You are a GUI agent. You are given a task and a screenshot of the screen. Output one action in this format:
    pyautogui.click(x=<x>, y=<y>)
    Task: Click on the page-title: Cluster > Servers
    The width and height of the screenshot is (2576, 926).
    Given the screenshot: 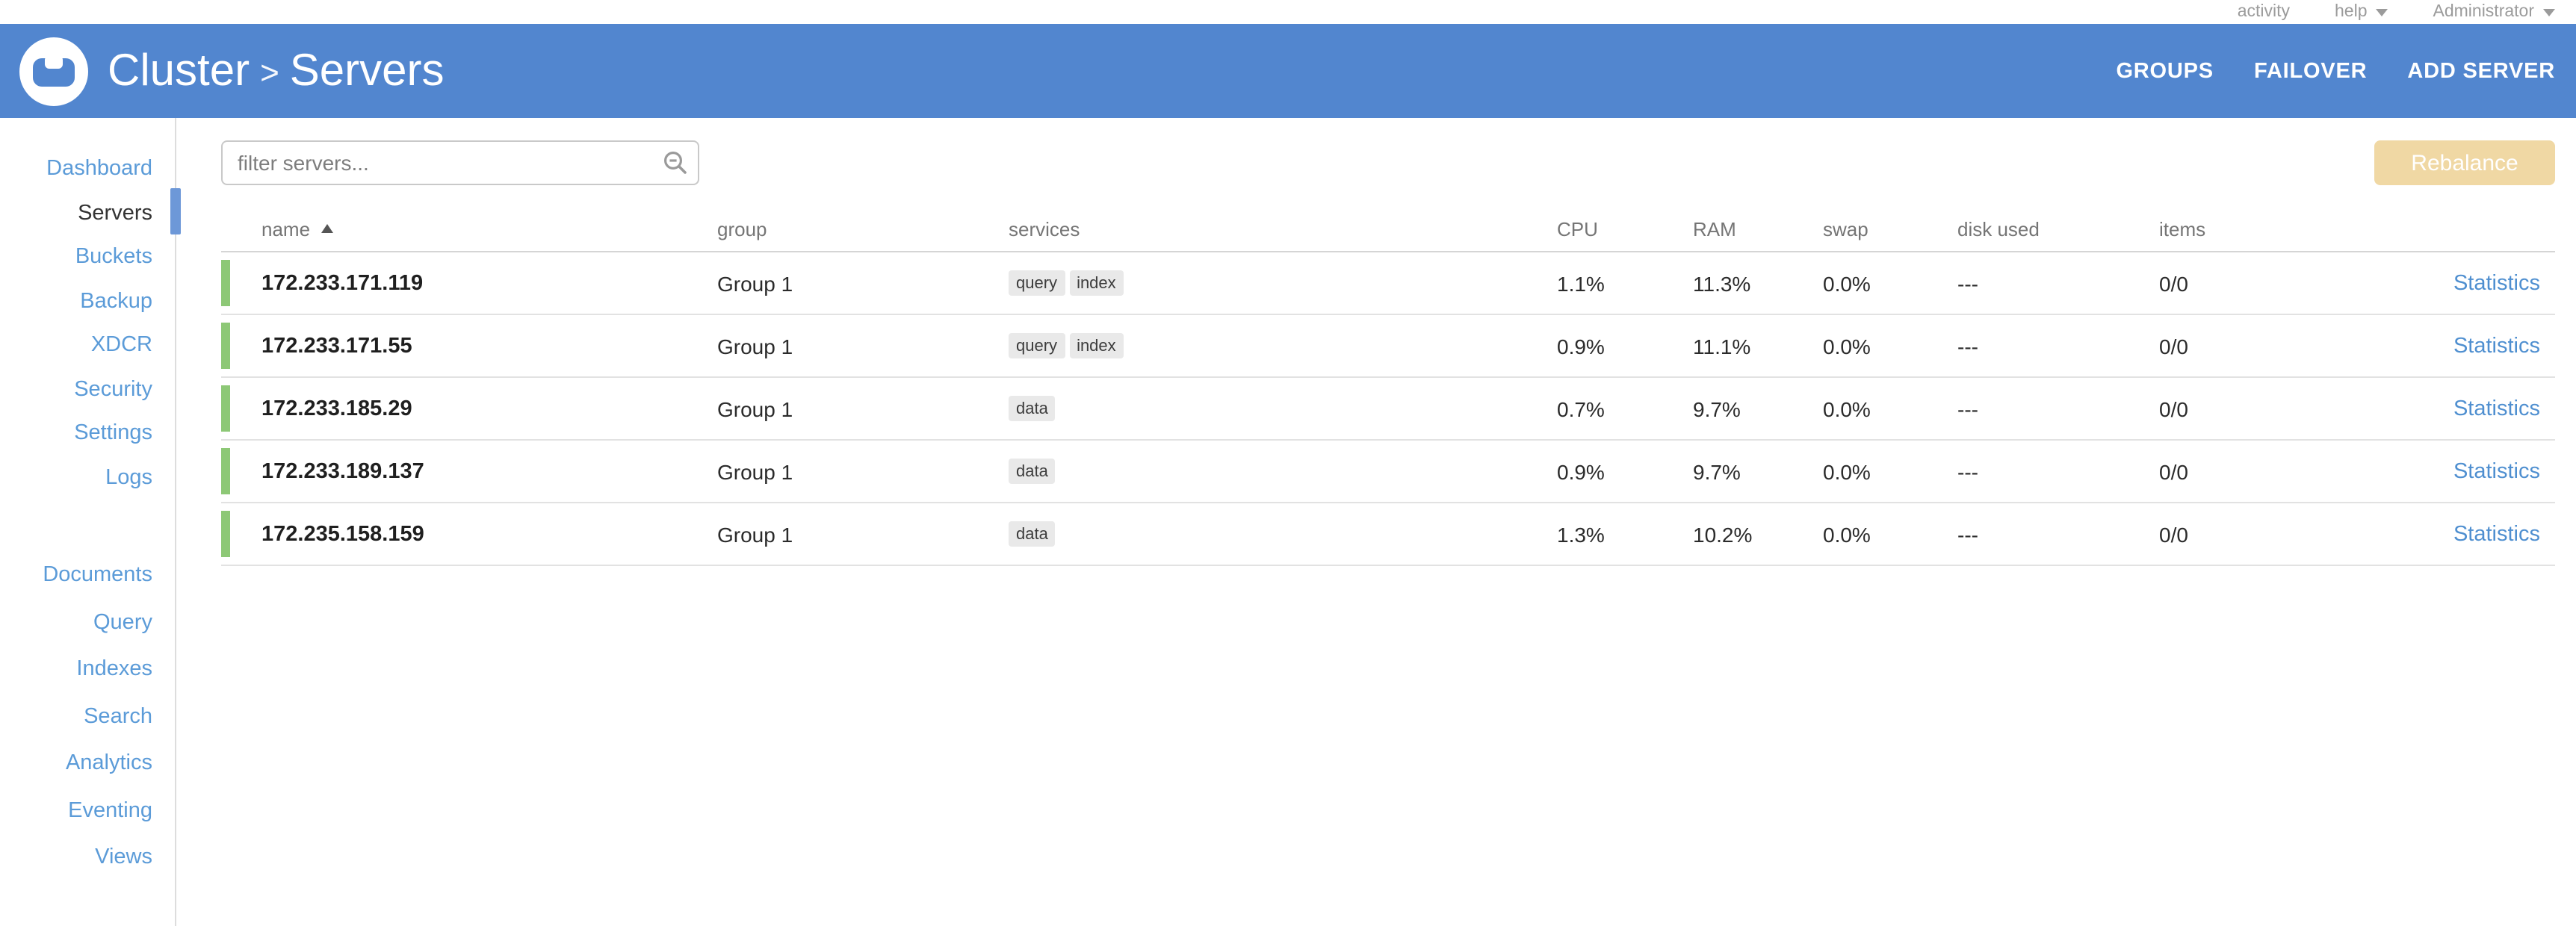 What is the action you would take?
    pyautogui.click(x=276, y=71)
    